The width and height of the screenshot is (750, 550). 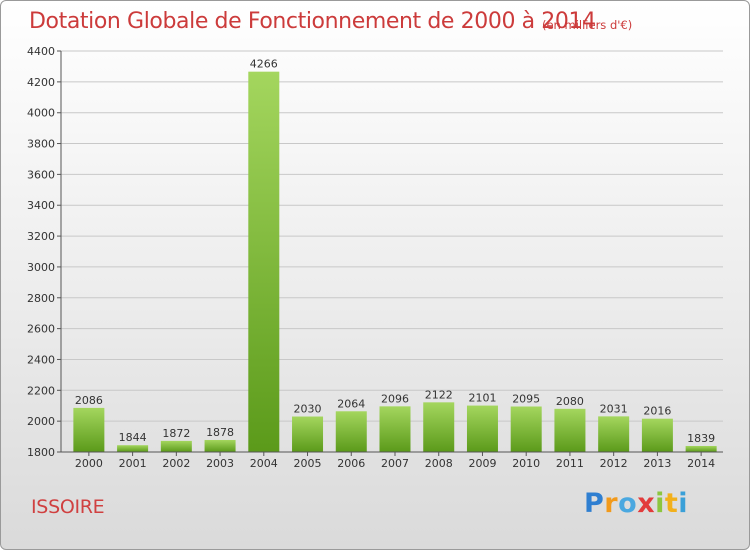 What do you see at coordinates (614, 408) in the screenshot?
I see `data-label: 2031` at bounding box center [614, 408].